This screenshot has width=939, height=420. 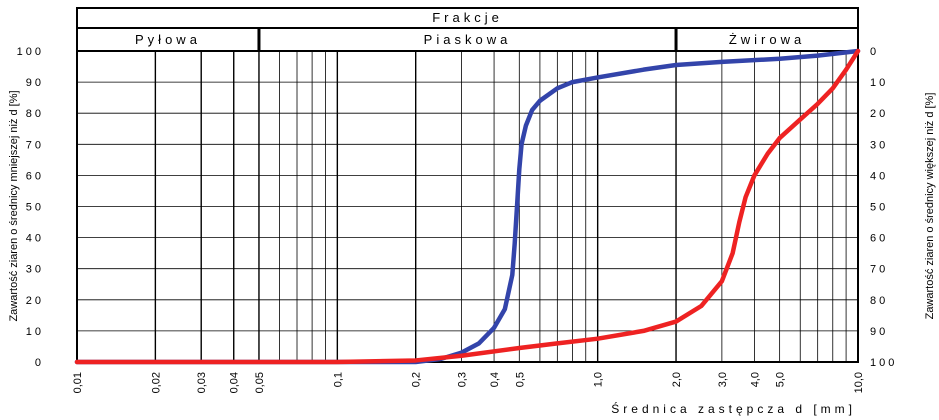 What do you see at coordinates (202, 382) in the screenshot?
I see `x-tick-label: 0,03` at bounding box center [202, 382].